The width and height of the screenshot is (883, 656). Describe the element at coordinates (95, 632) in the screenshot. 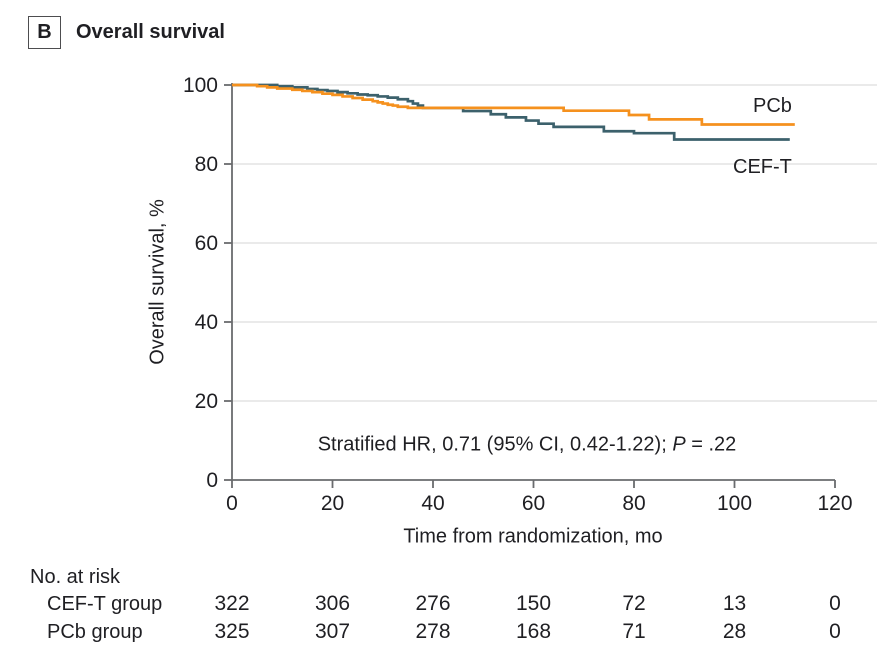

I see `risk-row-label-pcb: PCb group` at that location.